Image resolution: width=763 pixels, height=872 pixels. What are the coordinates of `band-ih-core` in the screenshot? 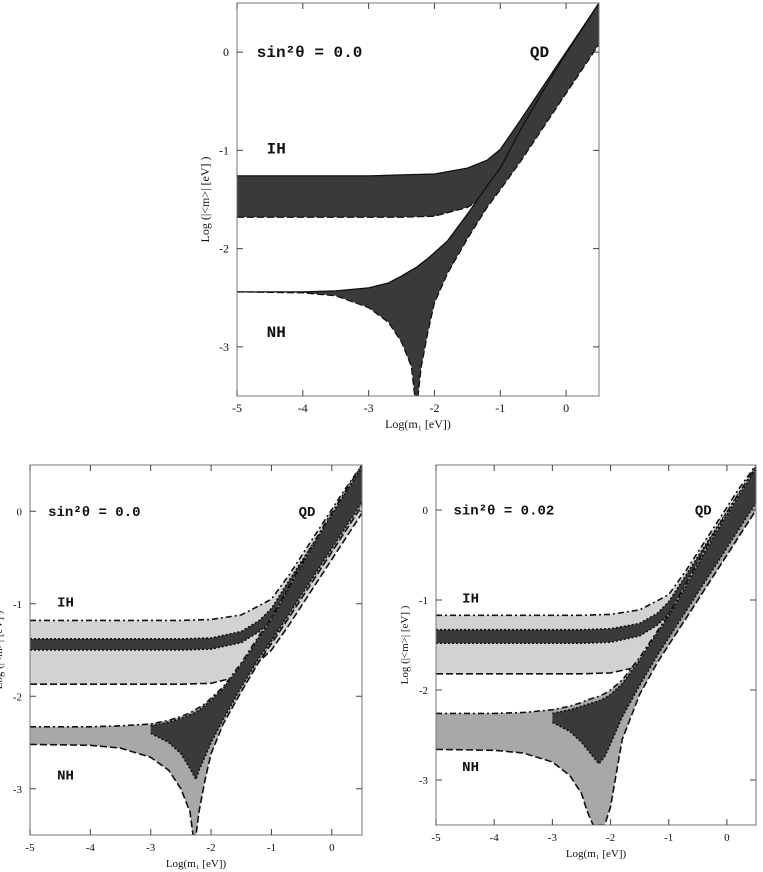 It's located at (596, 555).